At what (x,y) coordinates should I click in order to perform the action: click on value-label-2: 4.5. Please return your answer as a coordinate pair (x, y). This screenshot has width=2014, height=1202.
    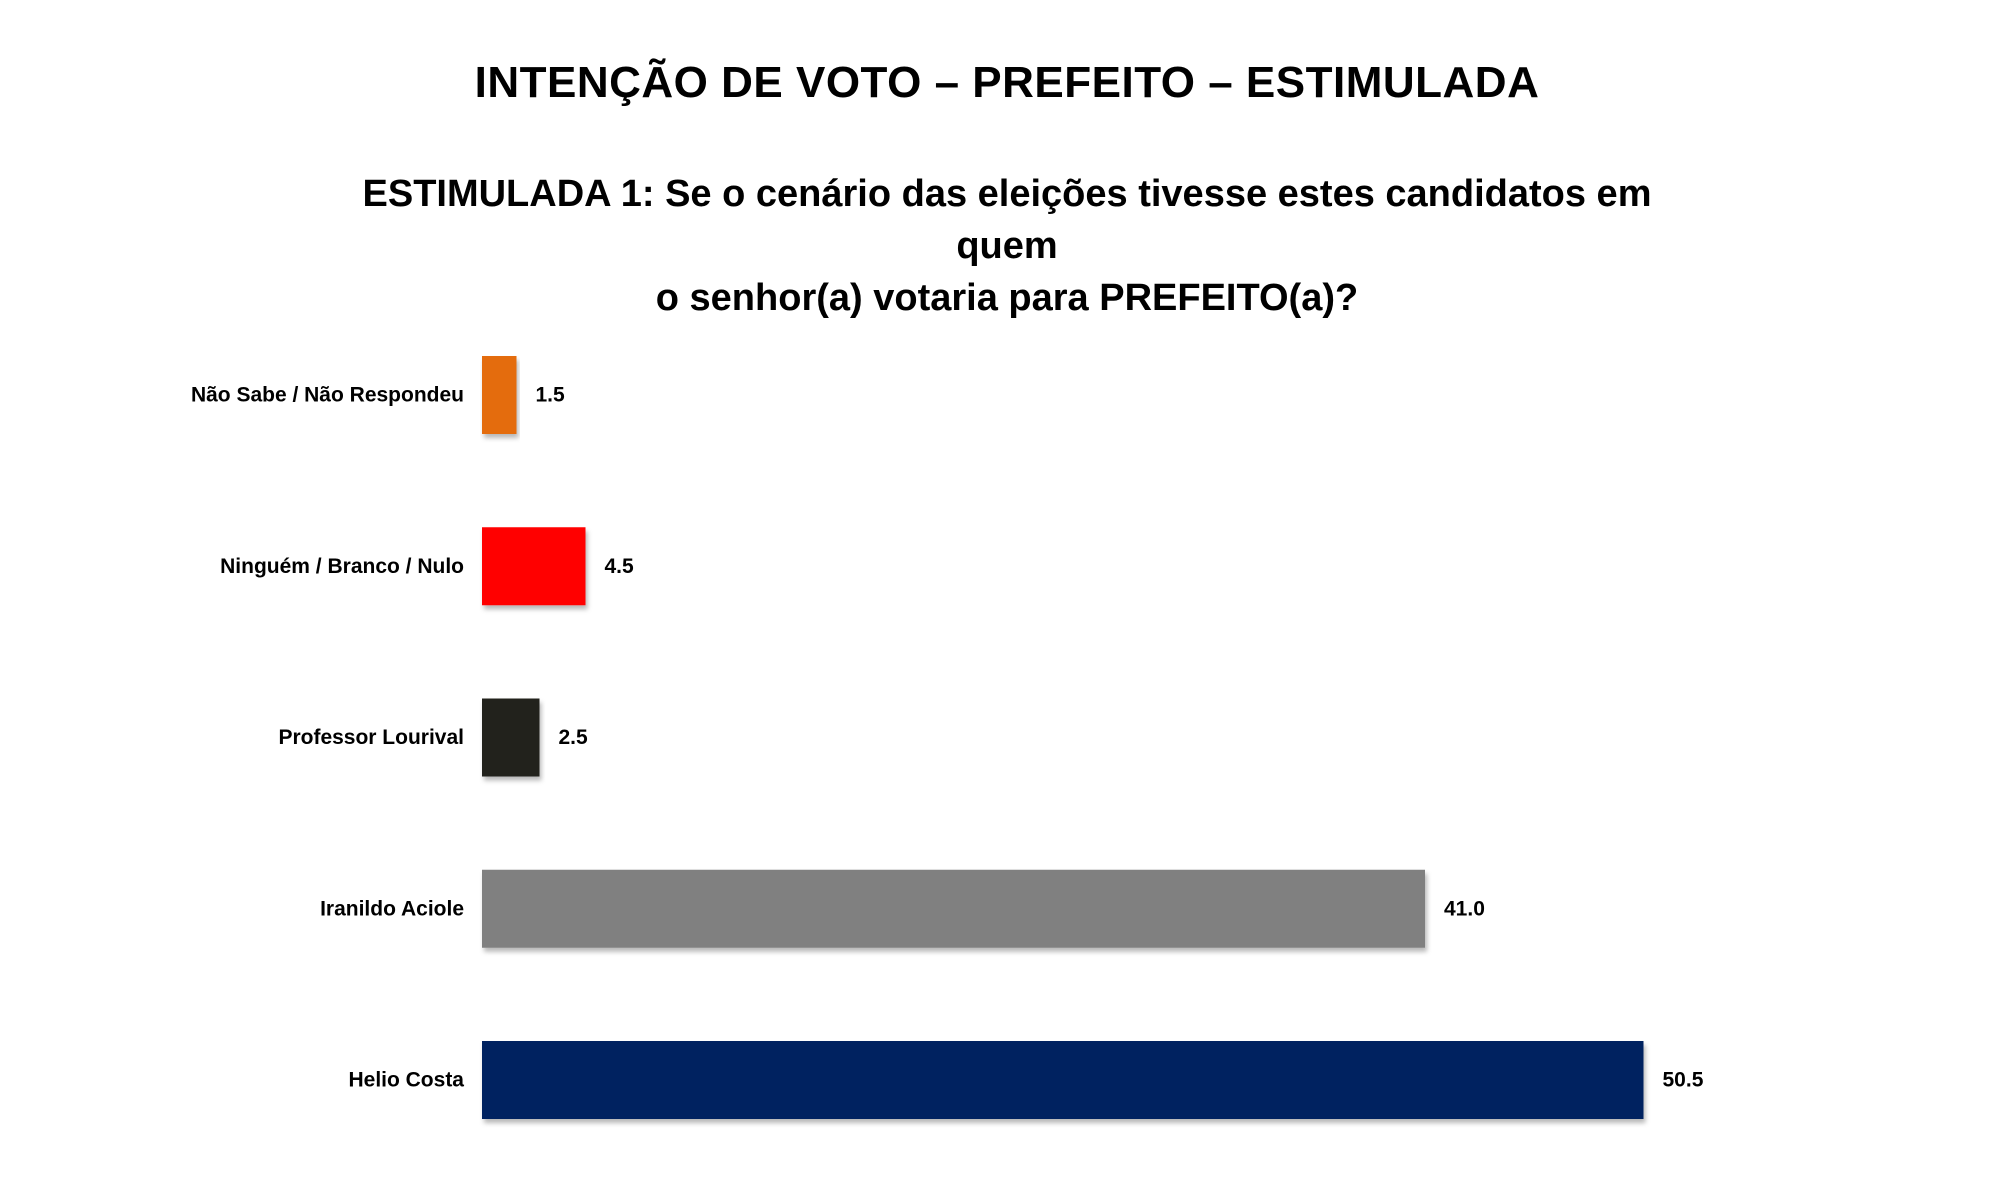
    Looking at the image, I should click on (620, 566).